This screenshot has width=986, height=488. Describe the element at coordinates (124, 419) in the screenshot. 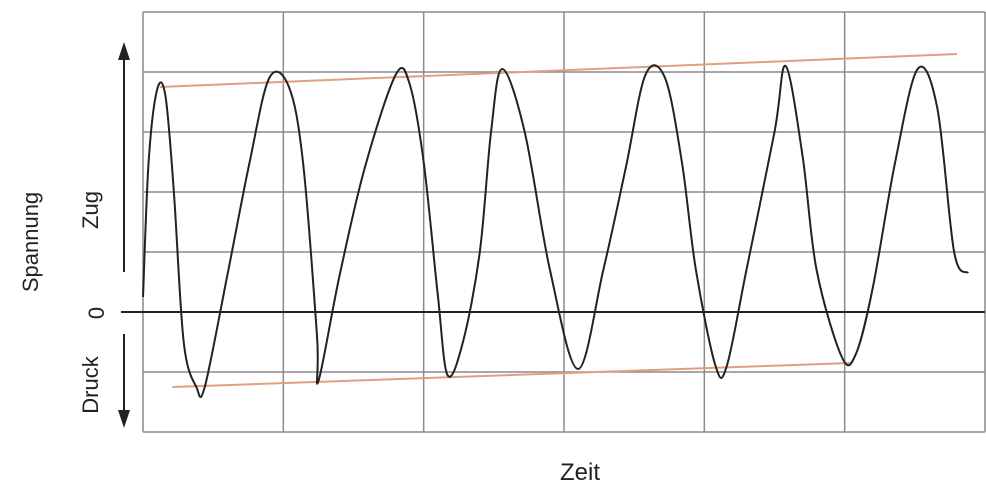

I see `compression-arrowhead` at that location.